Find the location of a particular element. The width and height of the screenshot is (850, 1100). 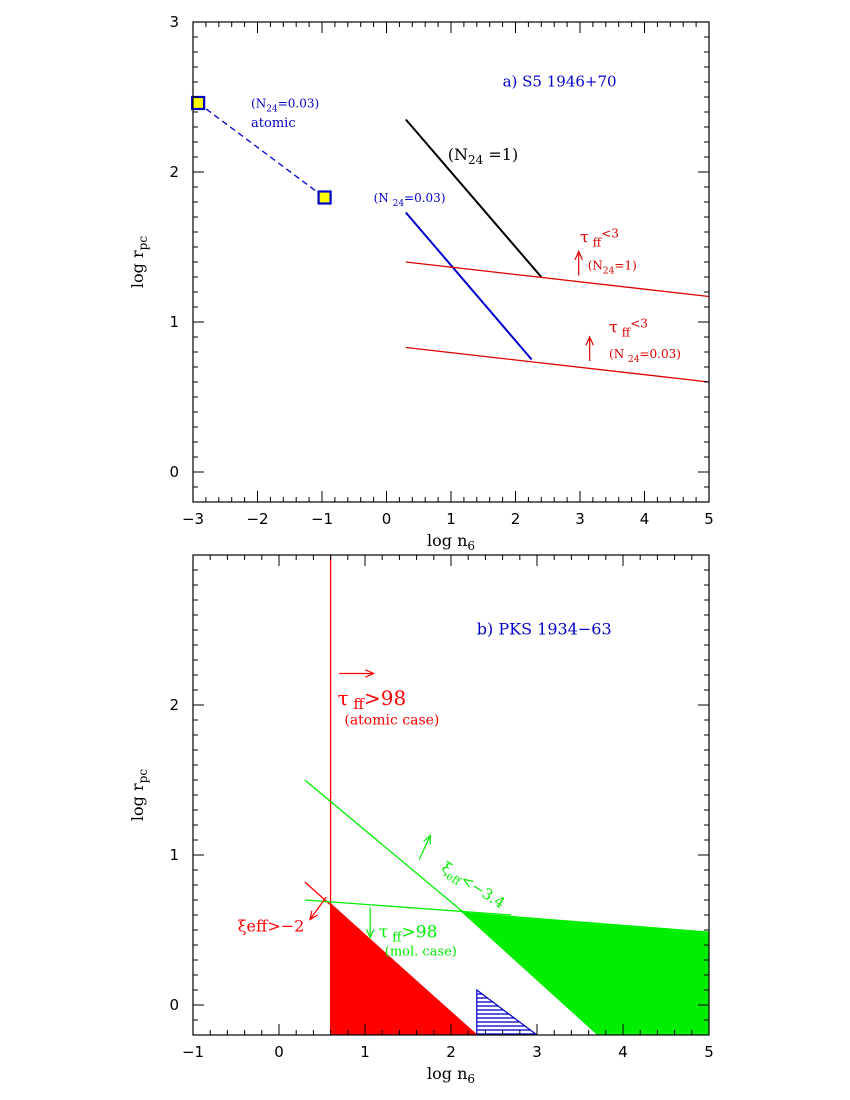

arrow-tau-mol-head is located at coordinates (370, 934).